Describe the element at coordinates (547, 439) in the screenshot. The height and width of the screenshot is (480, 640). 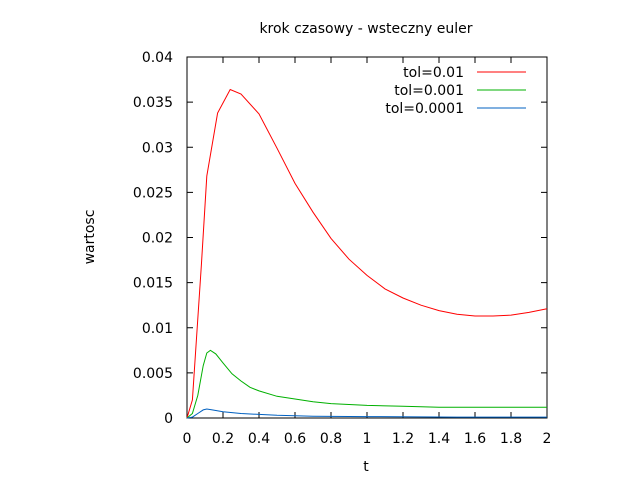
I see `x-tick-label: 2` at that location.